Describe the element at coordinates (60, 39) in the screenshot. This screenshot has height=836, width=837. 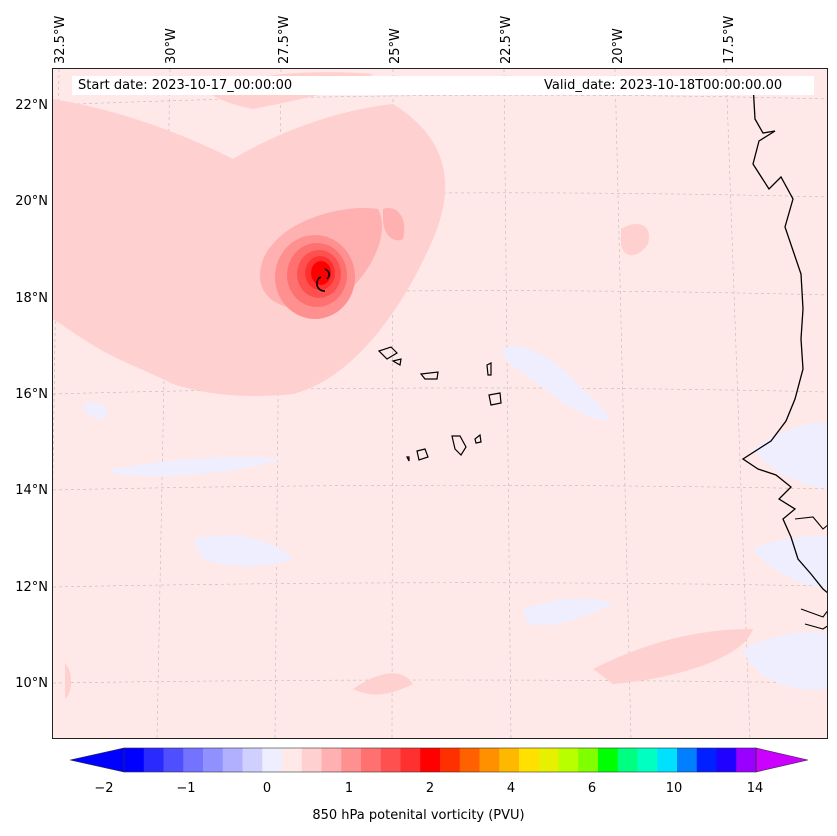
I see `lon-label-32.5w: 32.5°W` at that location.